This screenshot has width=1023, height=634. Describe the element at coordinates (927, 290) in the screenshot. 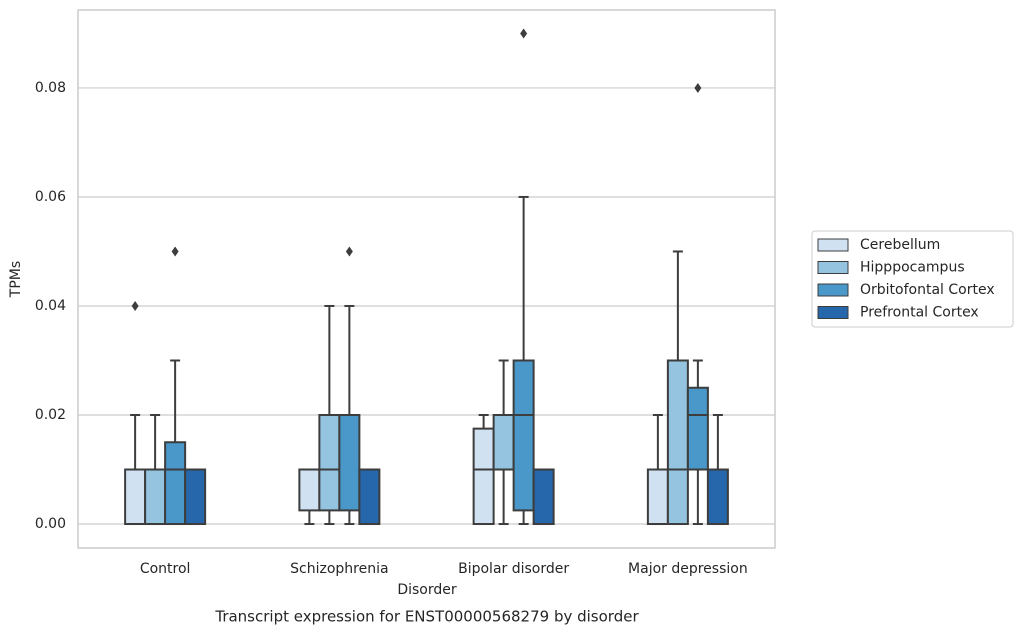

I see `legend-label: Orbitofontal Cortex` at that location.